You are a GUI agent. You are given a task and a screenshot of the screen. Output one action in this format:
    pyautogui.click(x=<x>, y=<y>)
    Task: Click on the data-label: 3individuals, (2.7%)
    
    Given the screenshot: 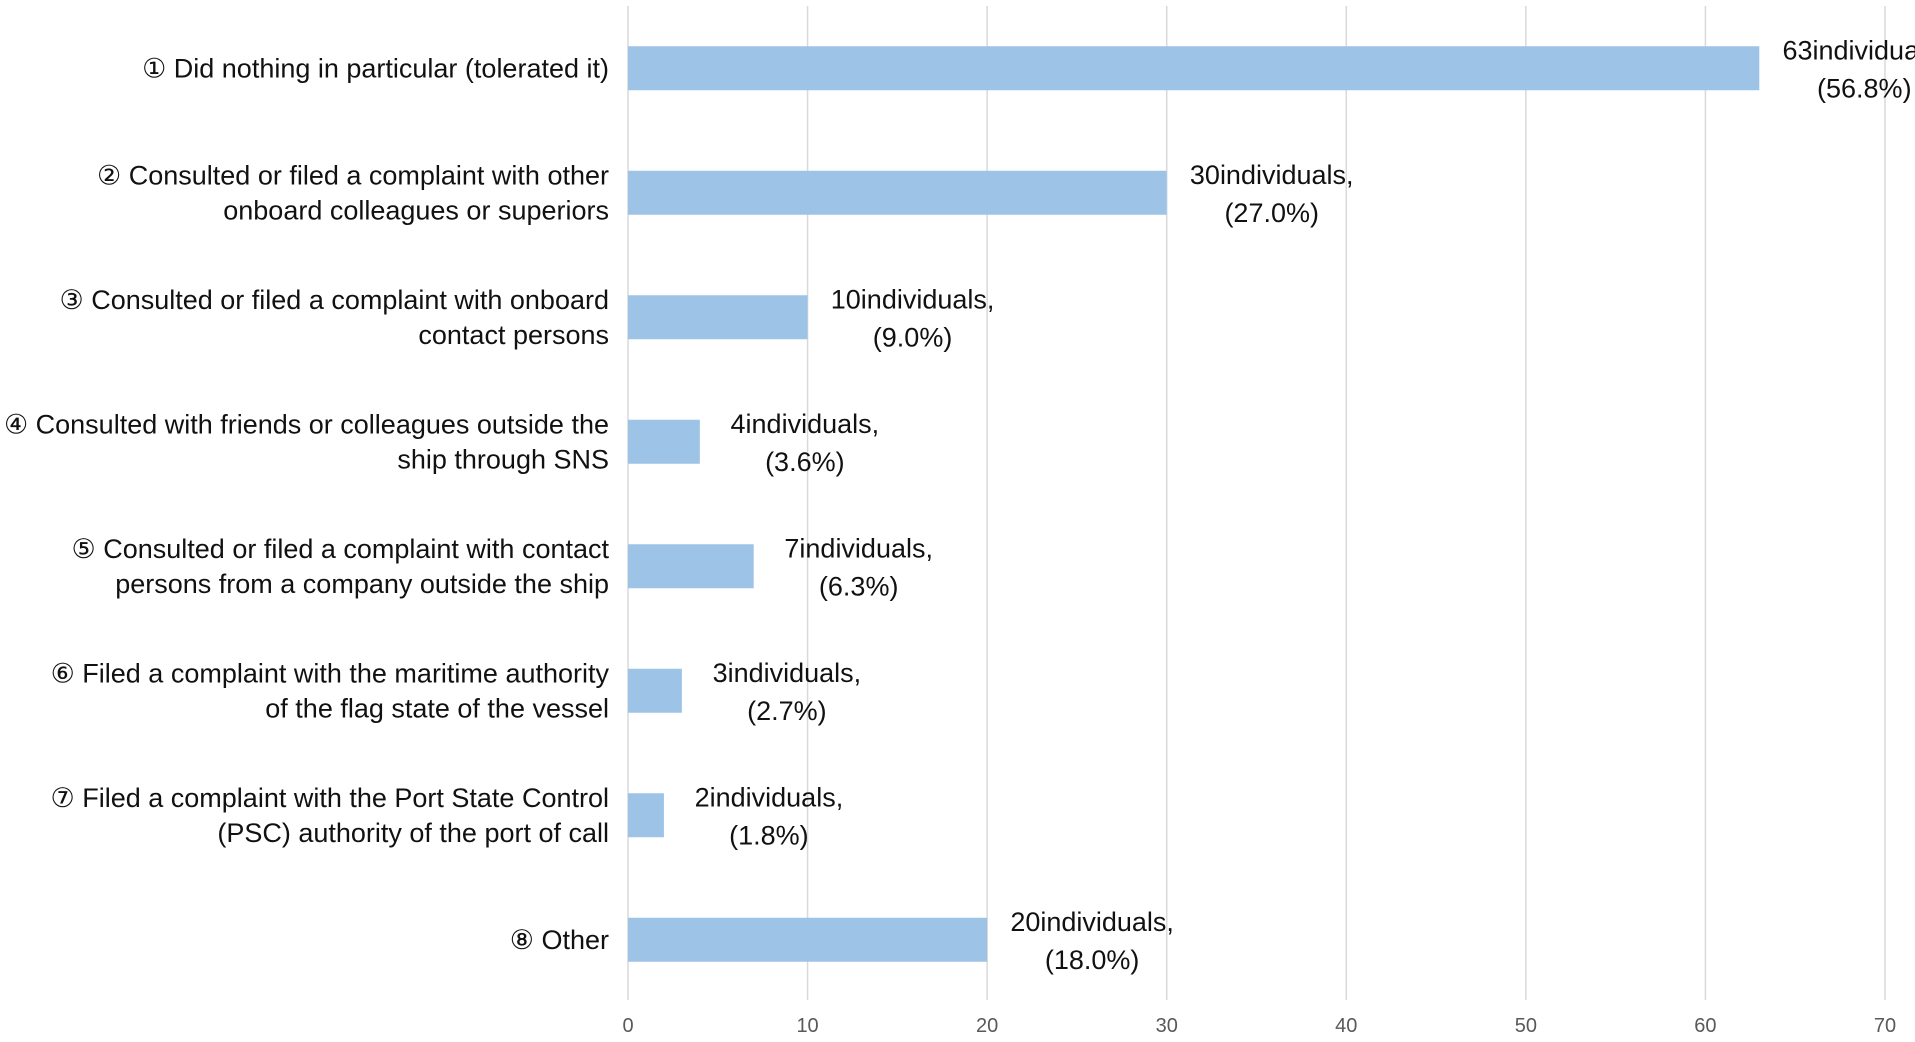 What is the action you would take?
    pyautogui.click(x=787, y=692)
    